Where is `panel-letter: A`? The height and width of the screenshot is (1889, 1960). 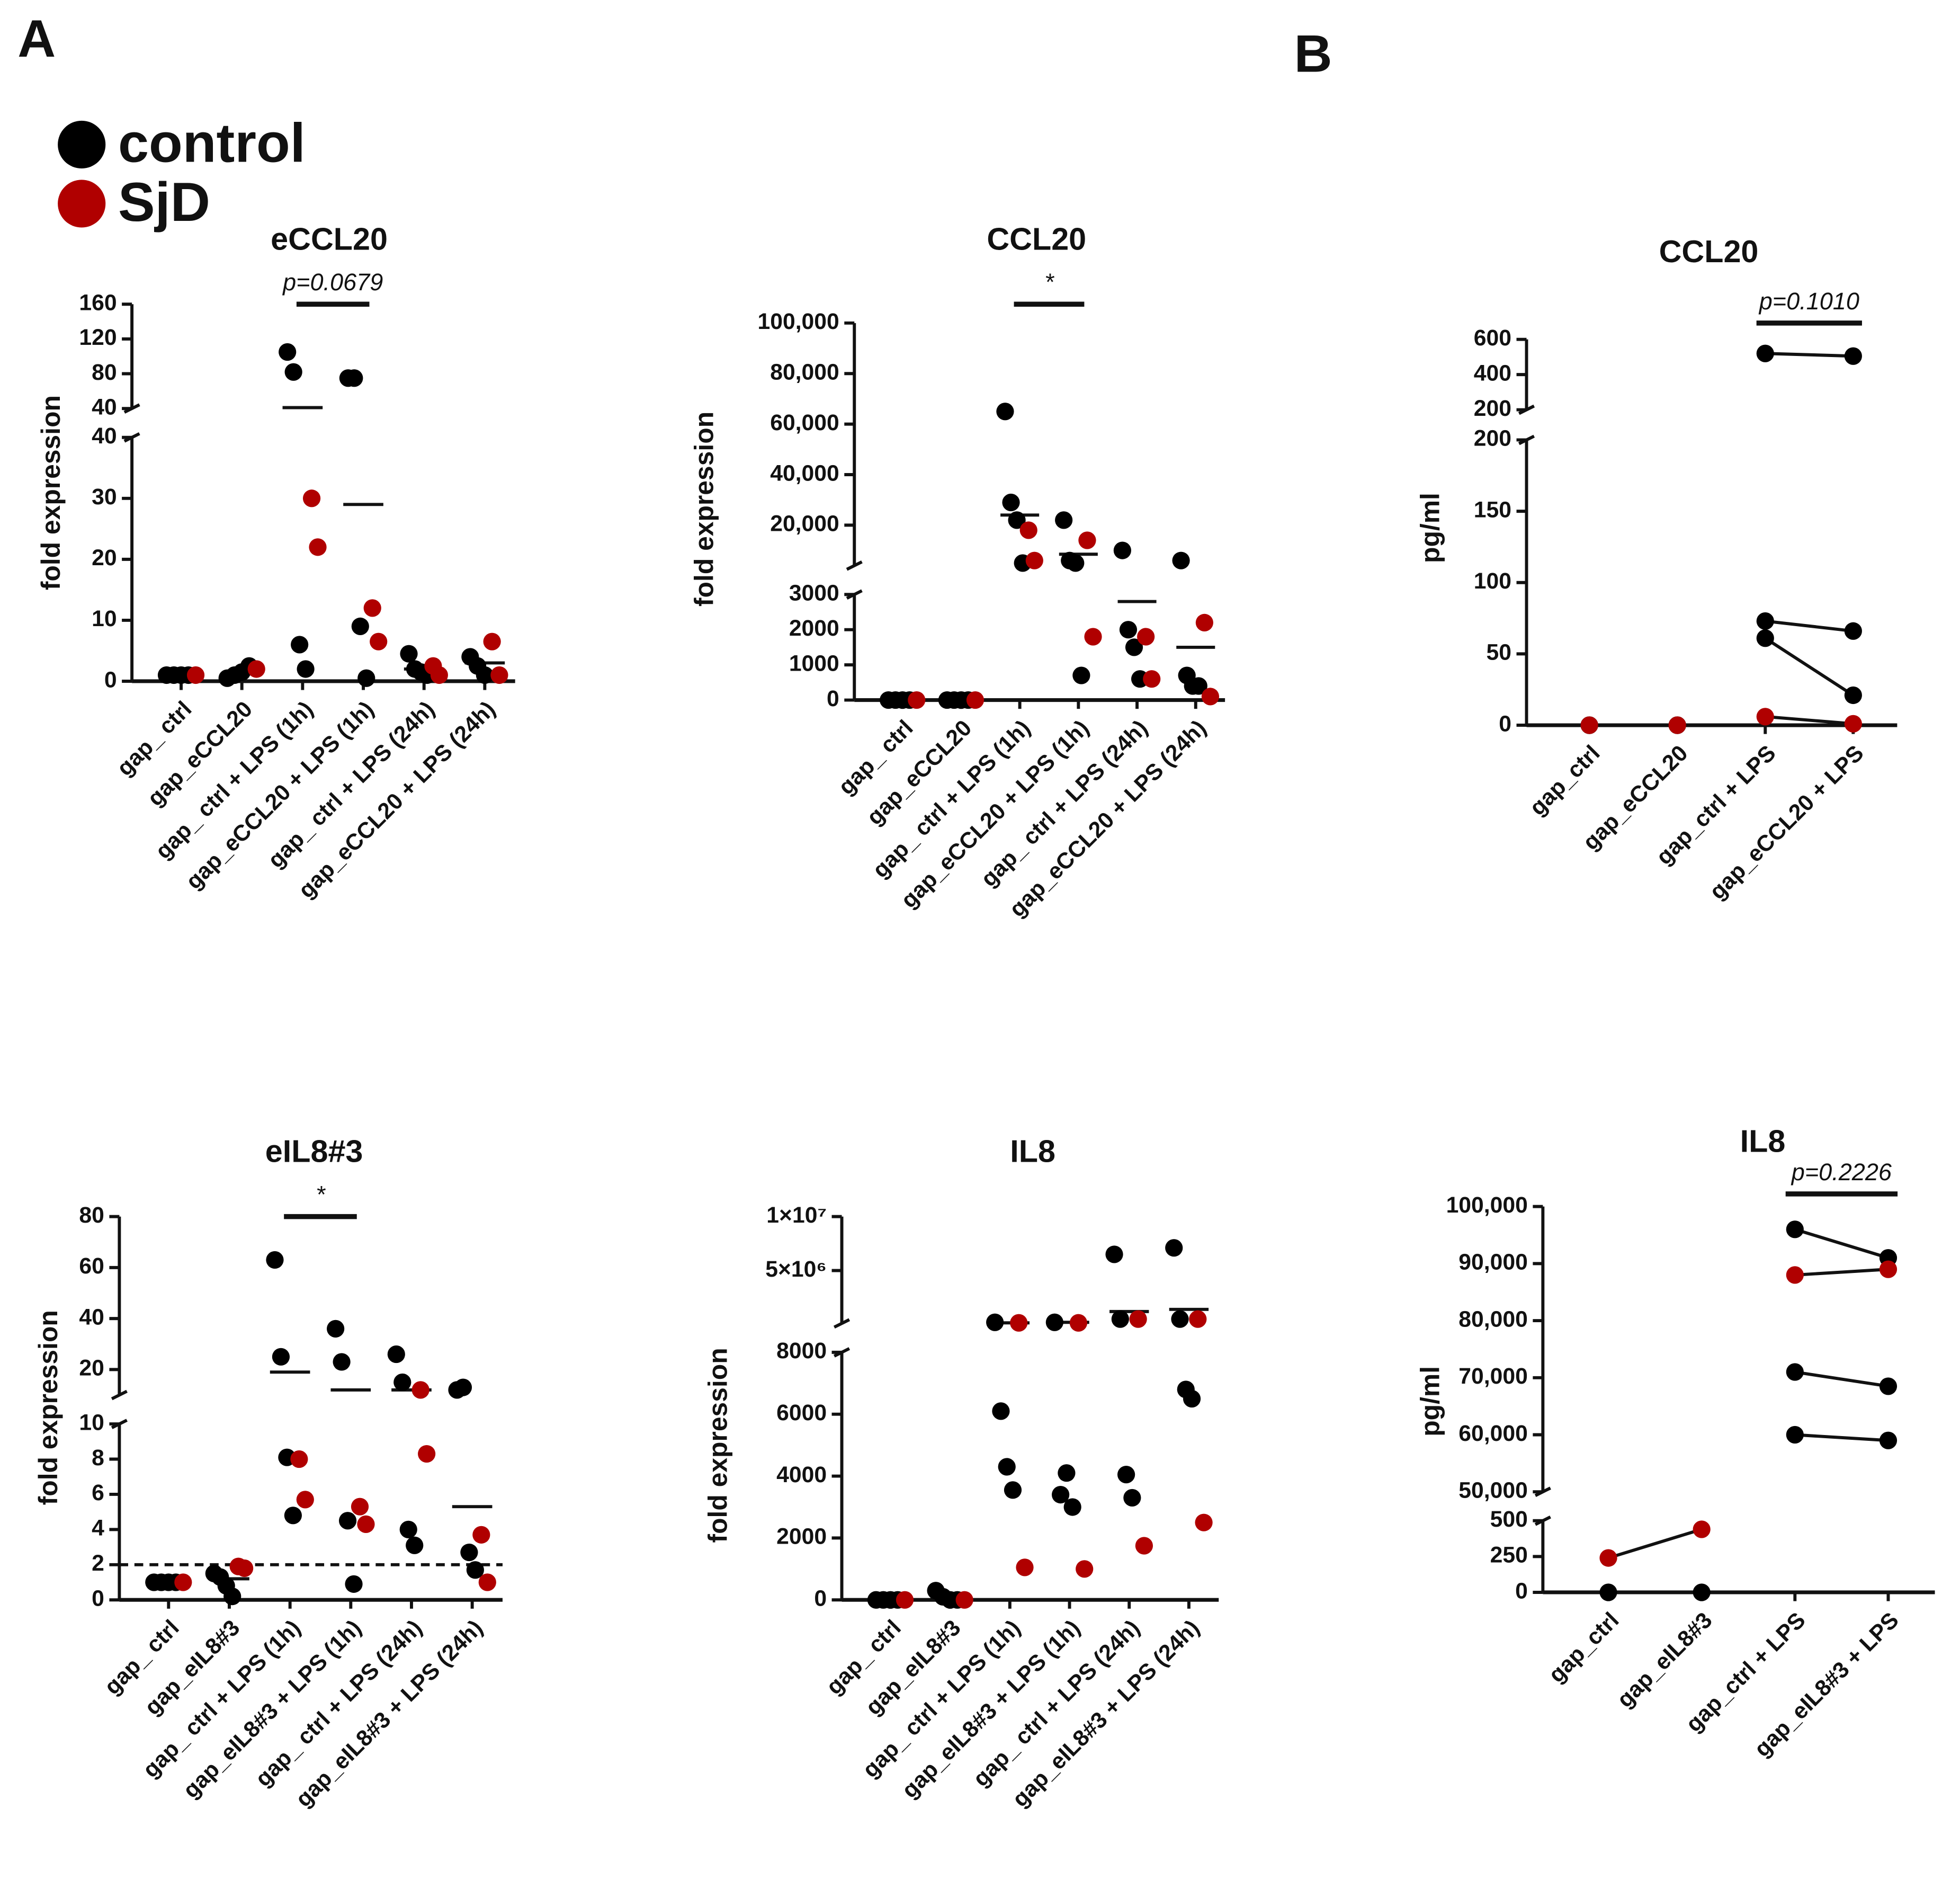
panel-letter: A is located at coordinates (36, 39).